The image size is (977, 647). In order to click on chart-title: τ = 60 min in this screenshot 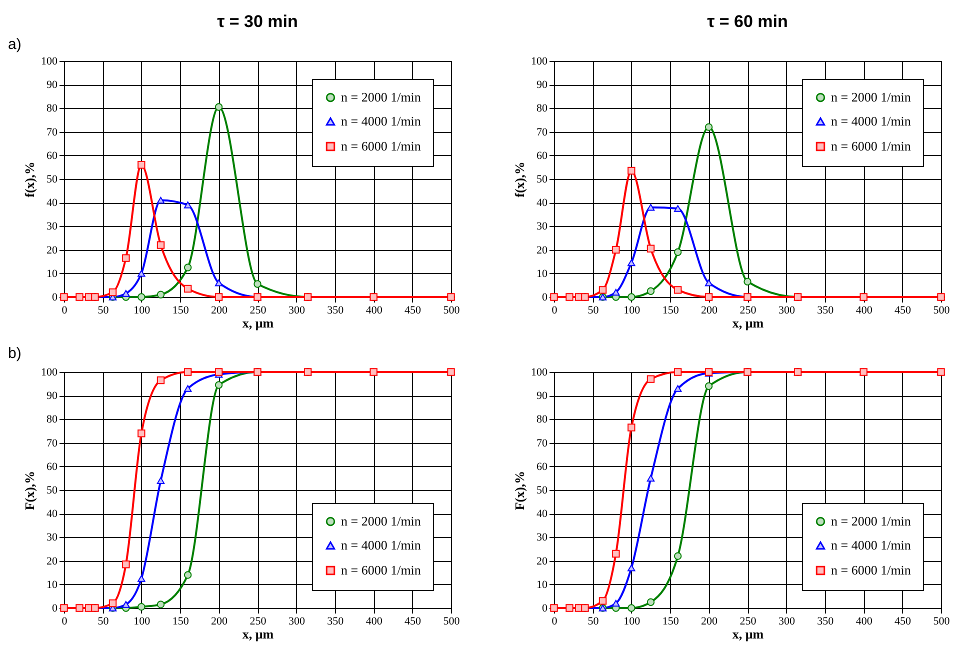, I will do `click(747, 21)`.